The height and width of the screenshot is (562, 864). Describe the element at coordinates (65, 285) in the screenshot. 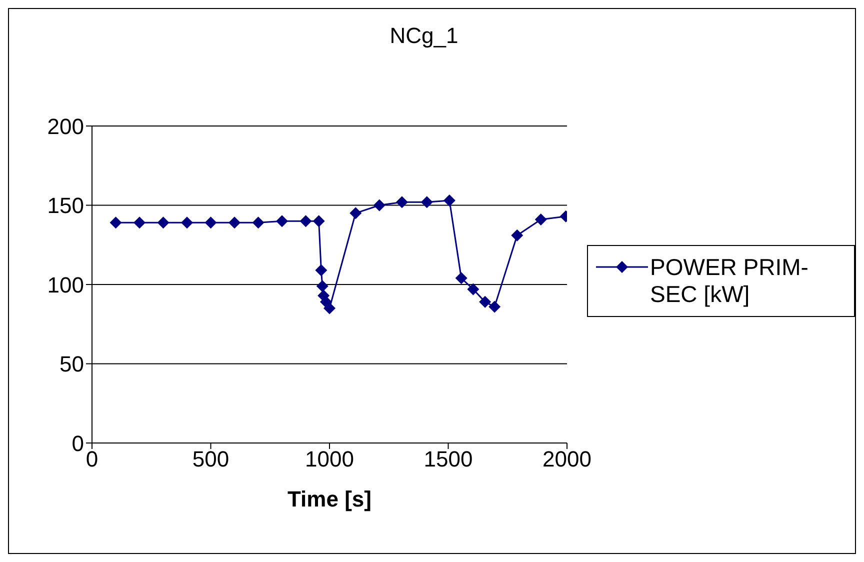

I see `y-tick-label: 100` at that location.